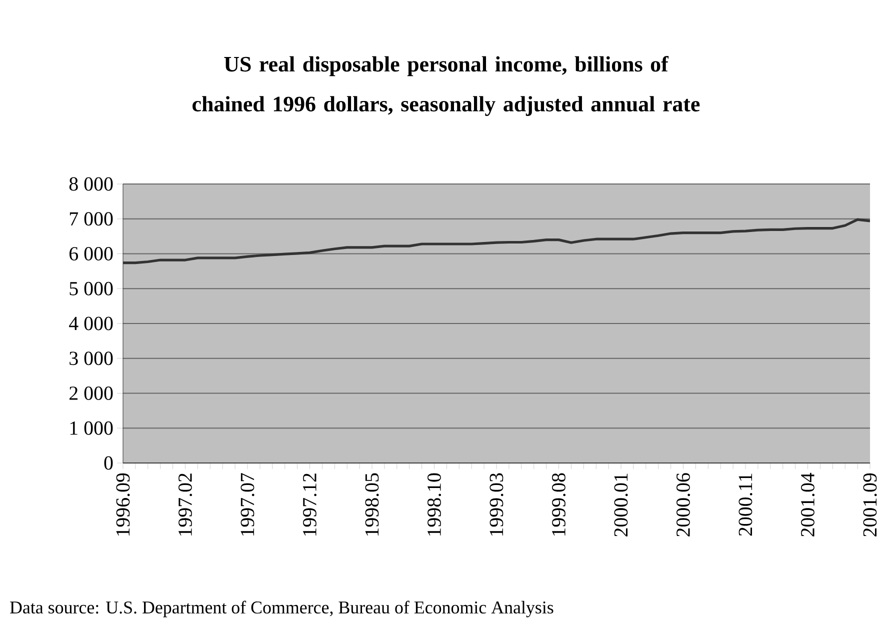  I want to click on x-tick-label: 2000.11, so click(745, 505).